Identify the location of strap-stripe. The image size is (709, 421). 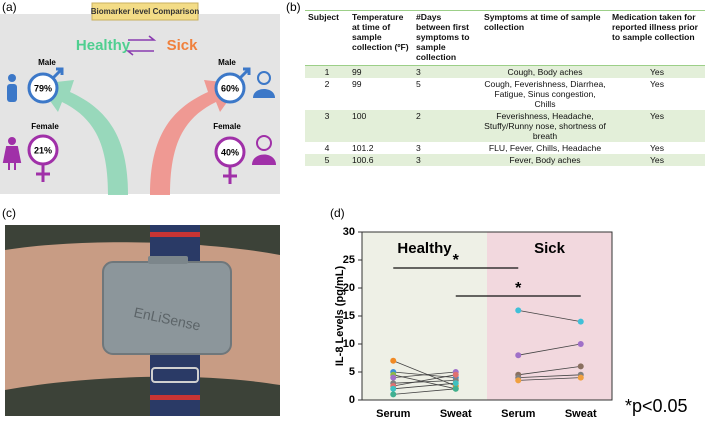
(175, 397).